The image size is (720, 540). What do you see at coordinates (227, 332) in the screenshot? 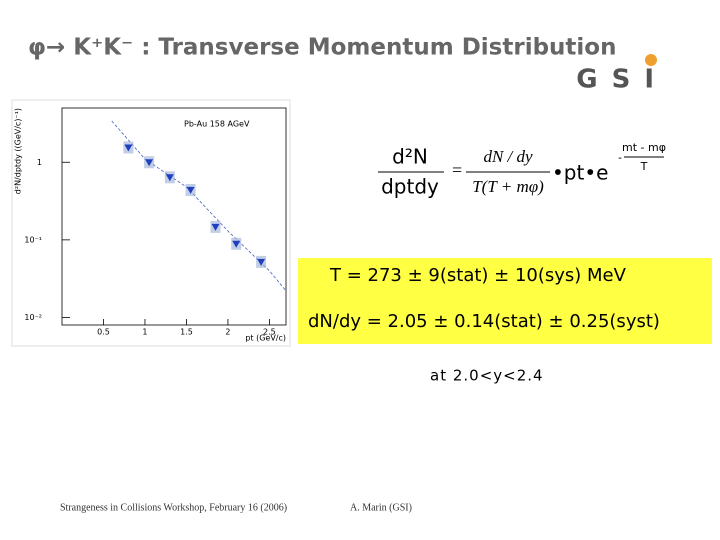
I see `x-tick-label: 2` at bounding box center [227, 332].